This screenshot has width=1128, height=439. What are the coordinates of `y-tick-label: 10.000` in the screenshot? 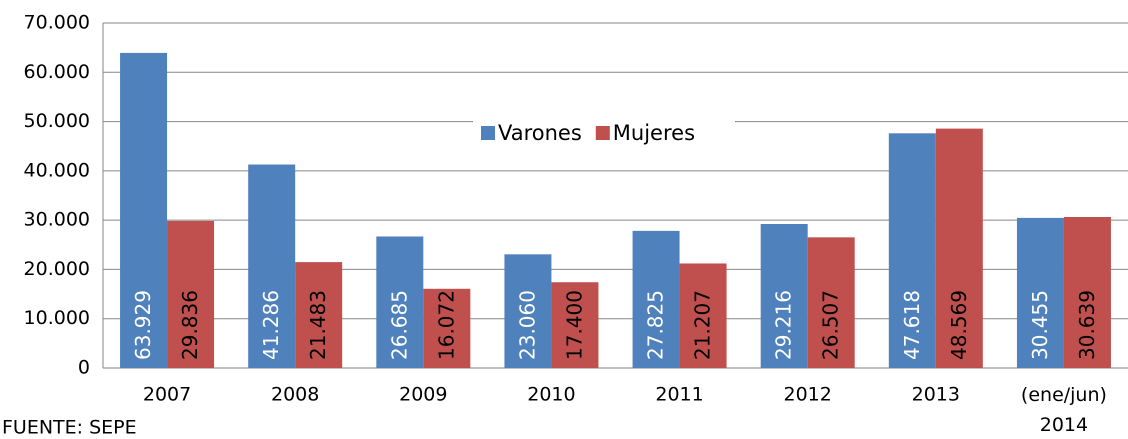 It's located at (57, 318).